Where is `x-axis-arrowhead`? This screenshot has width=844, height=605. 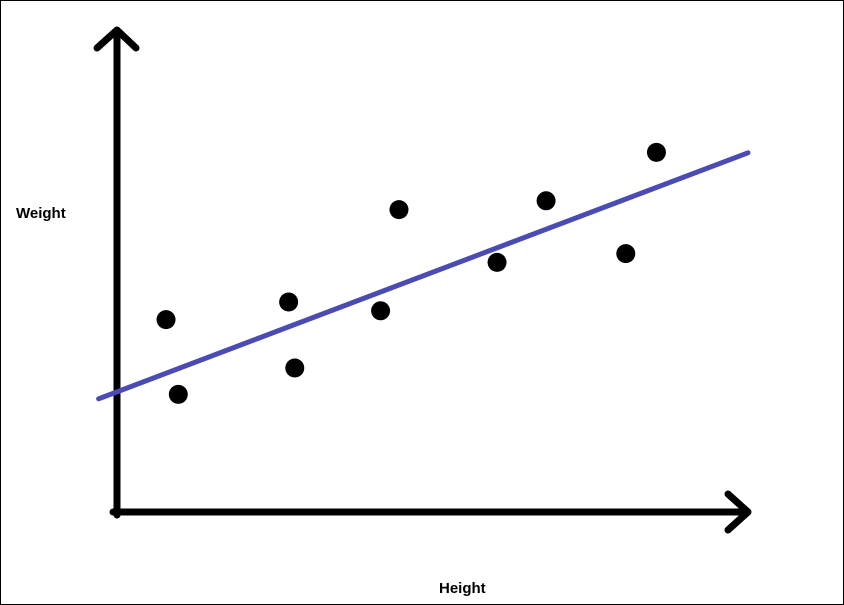 x-axis-arrowhead is located at coordinates (738, 512).